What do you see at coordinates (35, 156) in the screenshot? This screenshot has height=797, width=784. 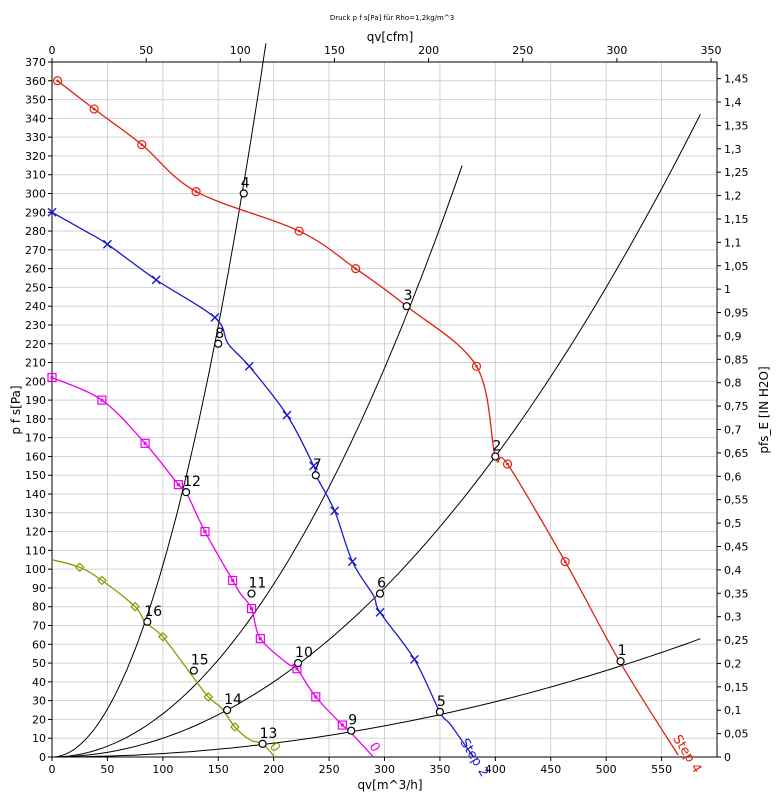 I see `y-tick-label: 320` at bounding box center [35, 156].